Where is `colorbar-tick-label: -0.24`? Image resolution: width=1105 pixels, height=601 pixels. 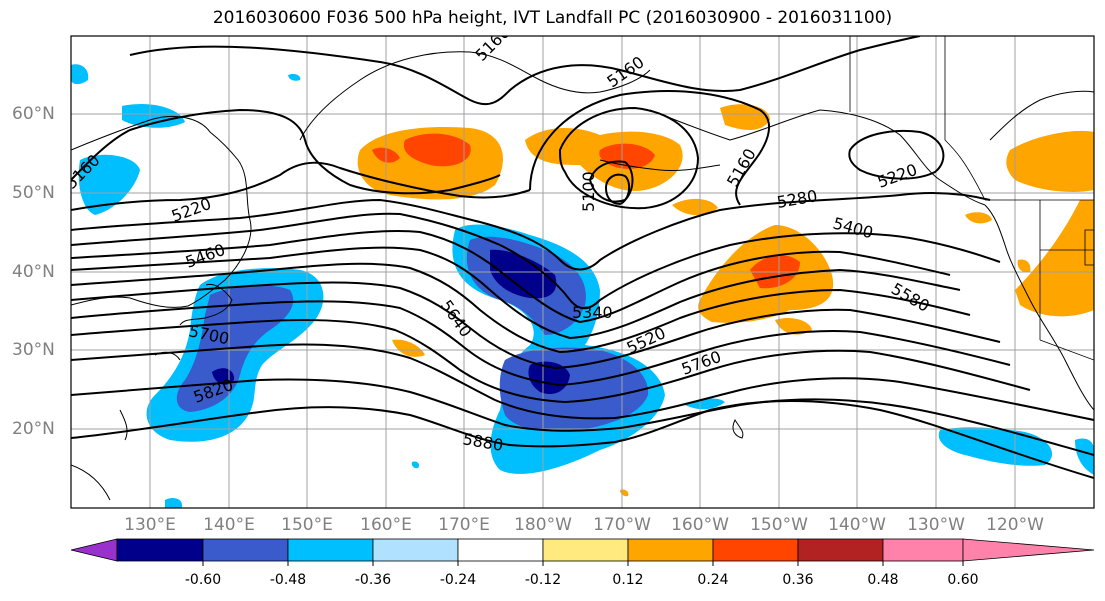 colorbar-tick-label: -0.24 is located at coordinates (458, 580).